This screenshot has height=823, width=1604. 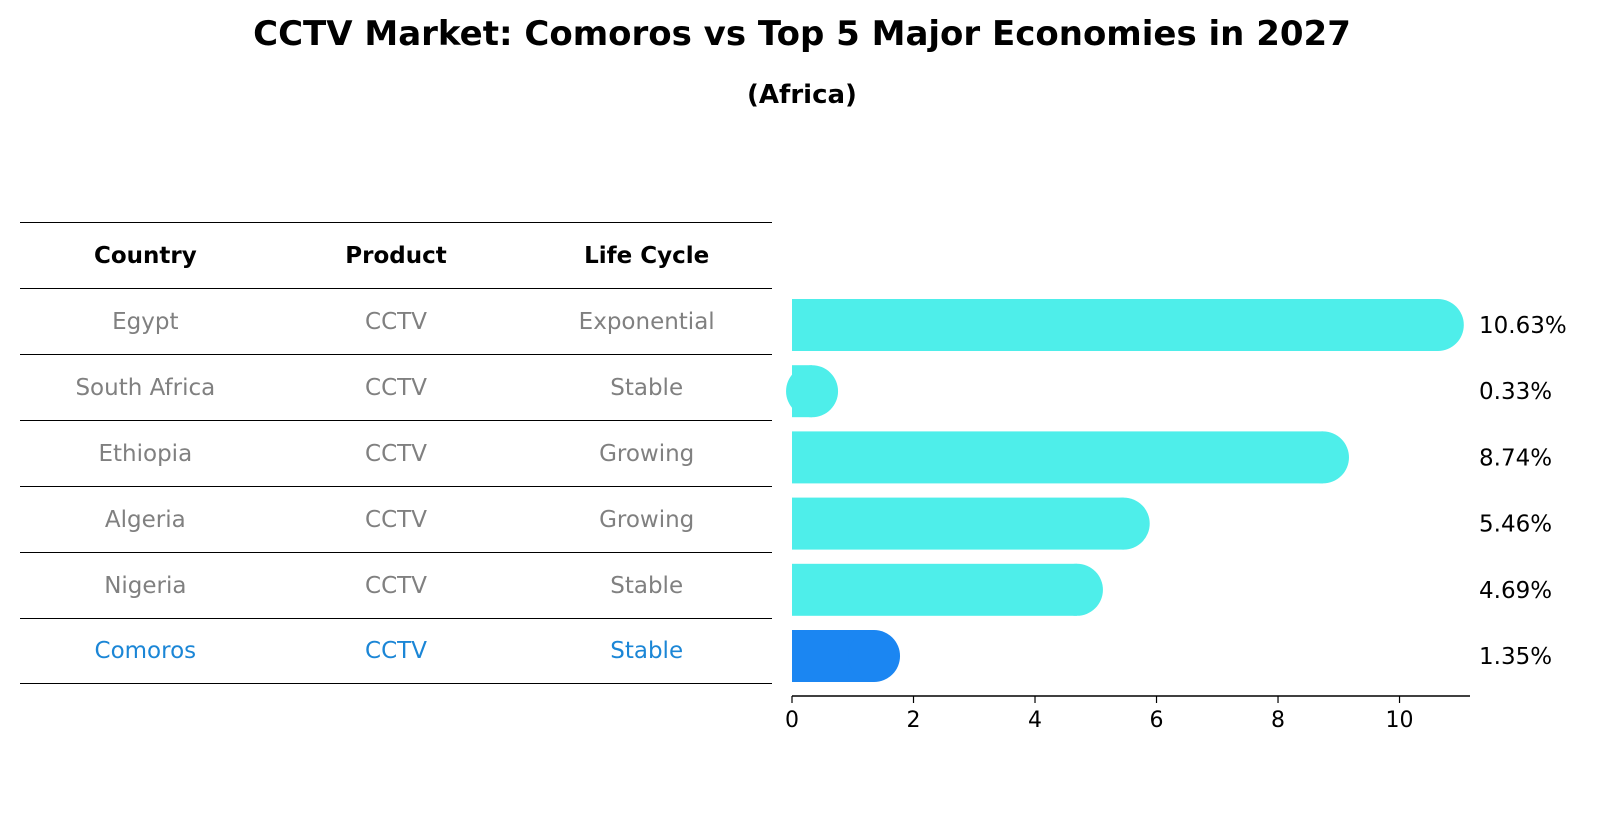 I want to click on cell-country: Algeria, so click(x=145, y=519).